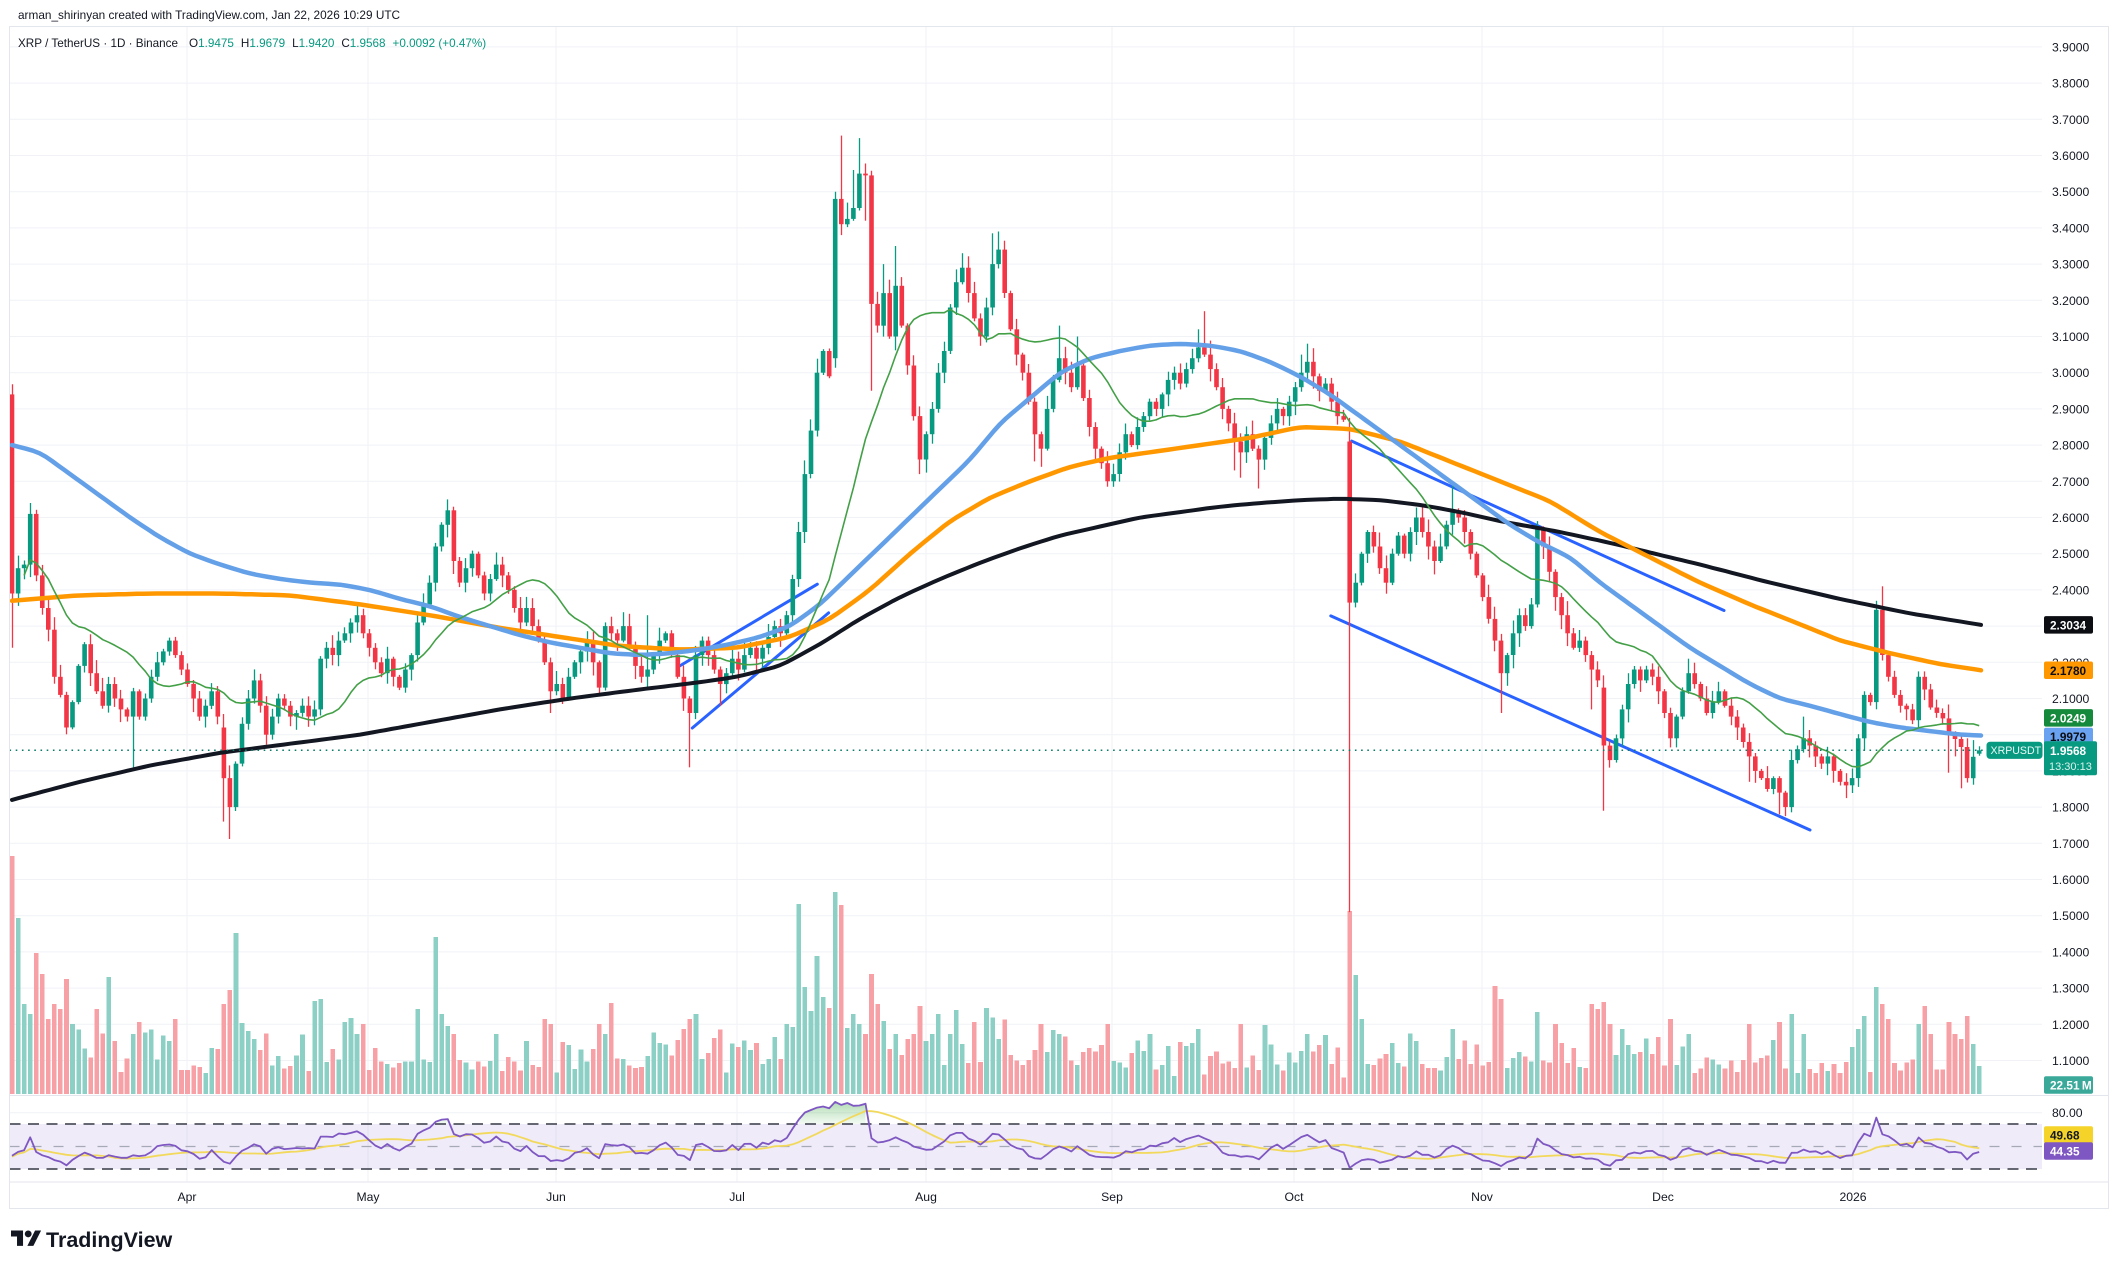 This screenshot has height=1274, width=2119. I want to click on svg-text: 1.6000, so click(2070, 880).